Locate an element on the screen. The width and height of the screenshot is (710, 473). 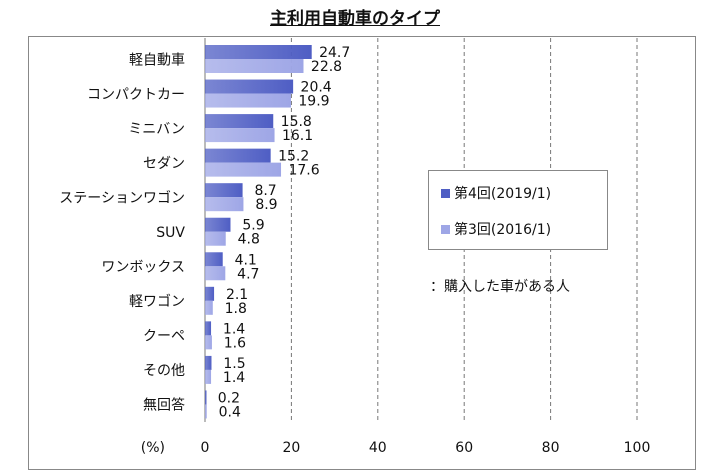
category-label: その他 is located at coordinates (164, 371).